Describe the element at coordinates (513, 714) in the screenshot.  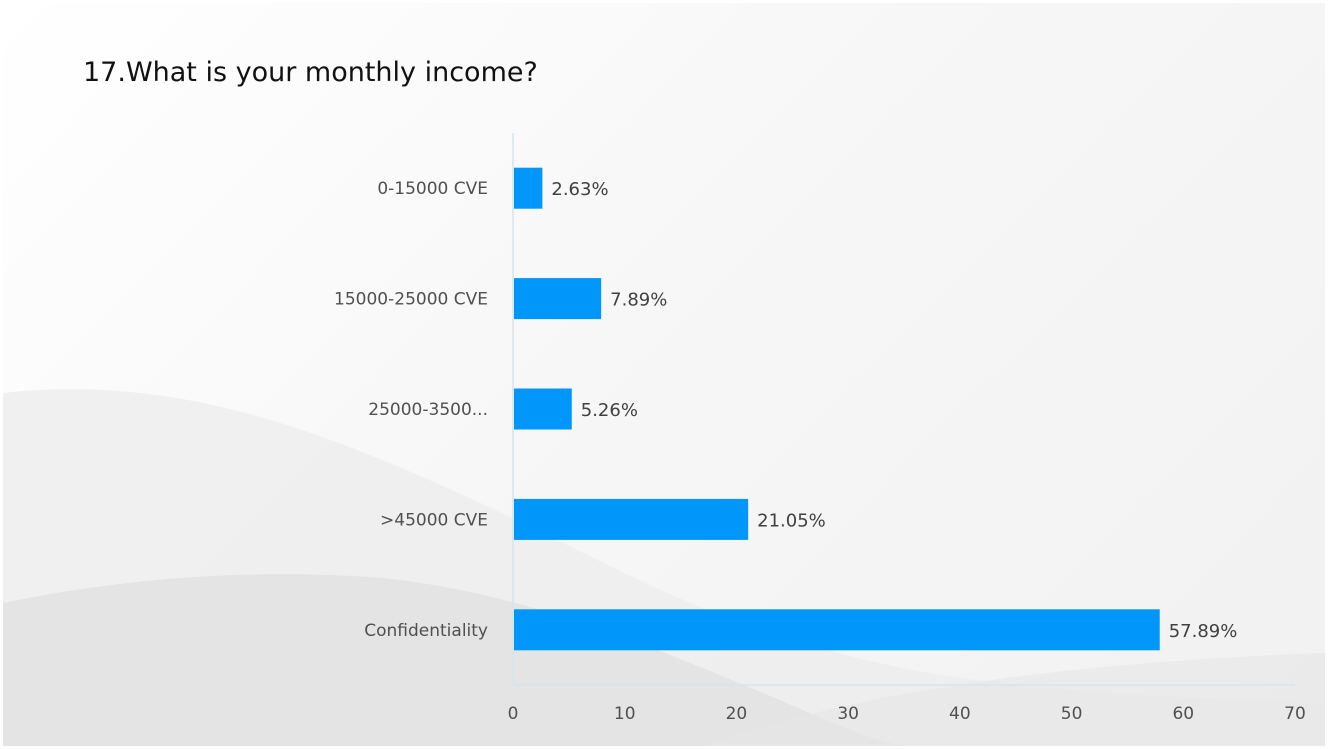
I see `x-tick-label: 0` at that location.